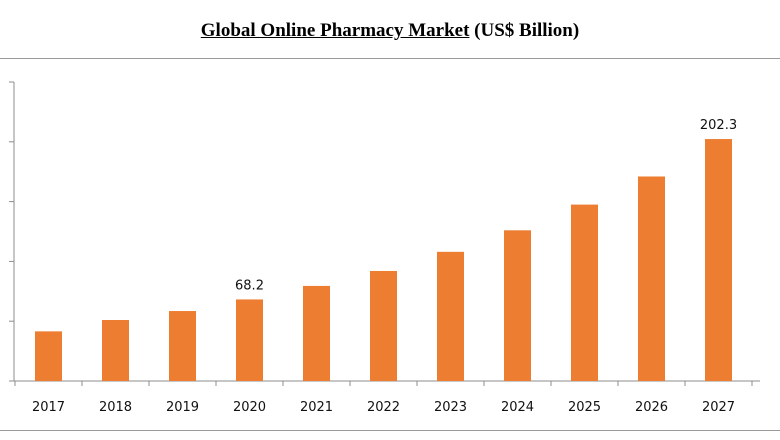  I want to click on bar-2027, so click(718, 260).